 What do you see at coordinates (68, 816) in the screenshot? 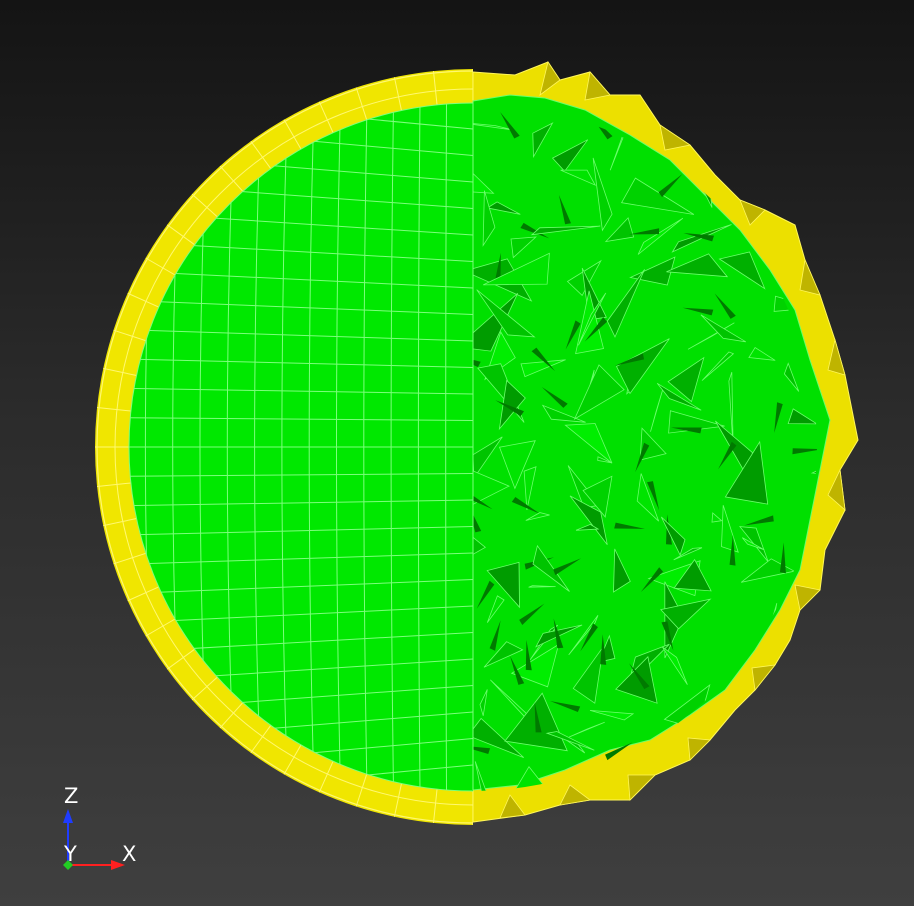
I see `z-axis-arrow-icon` at bounding box center [68, 816].